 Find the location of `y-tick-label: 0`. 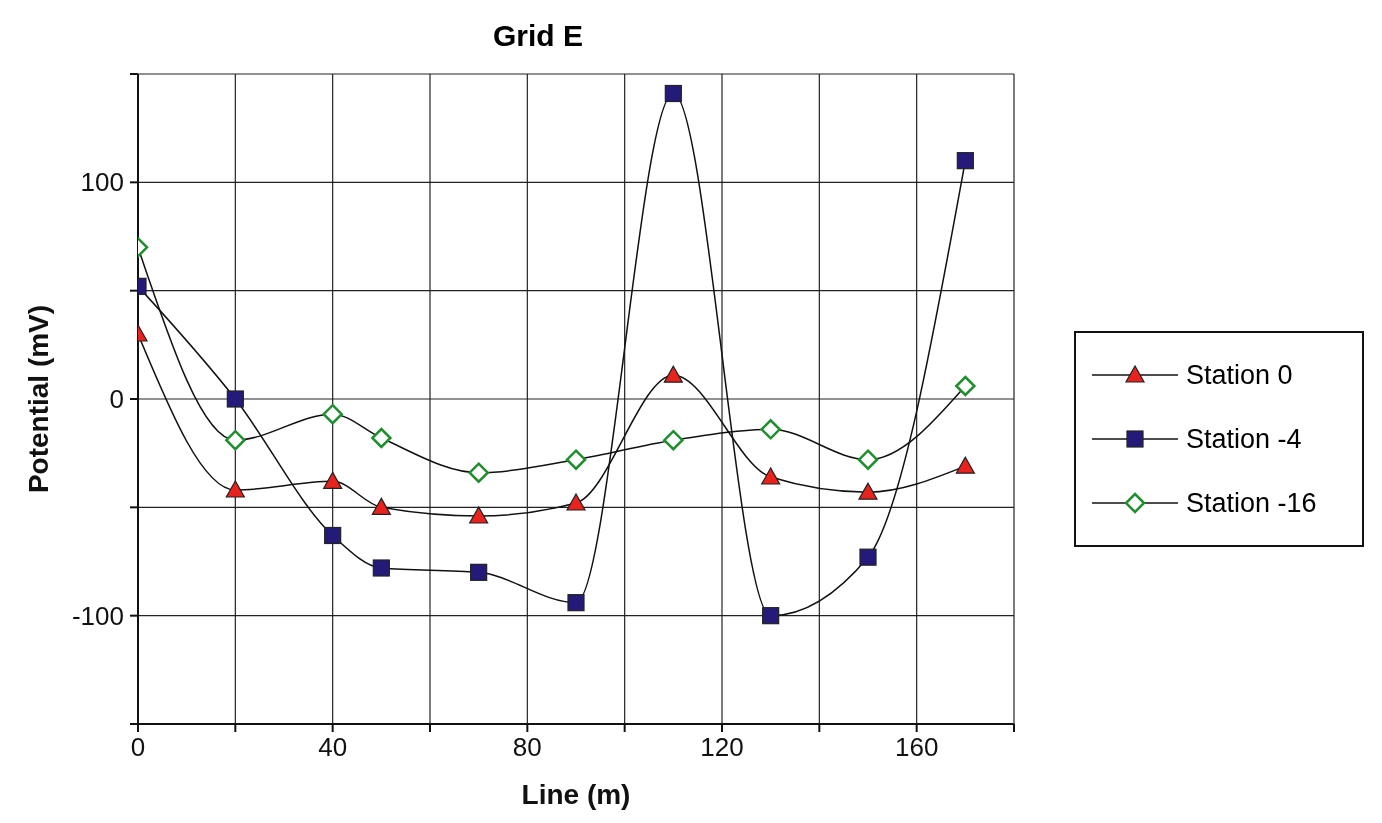

y-tick-label: 0 is located at coordinates (116, 399).